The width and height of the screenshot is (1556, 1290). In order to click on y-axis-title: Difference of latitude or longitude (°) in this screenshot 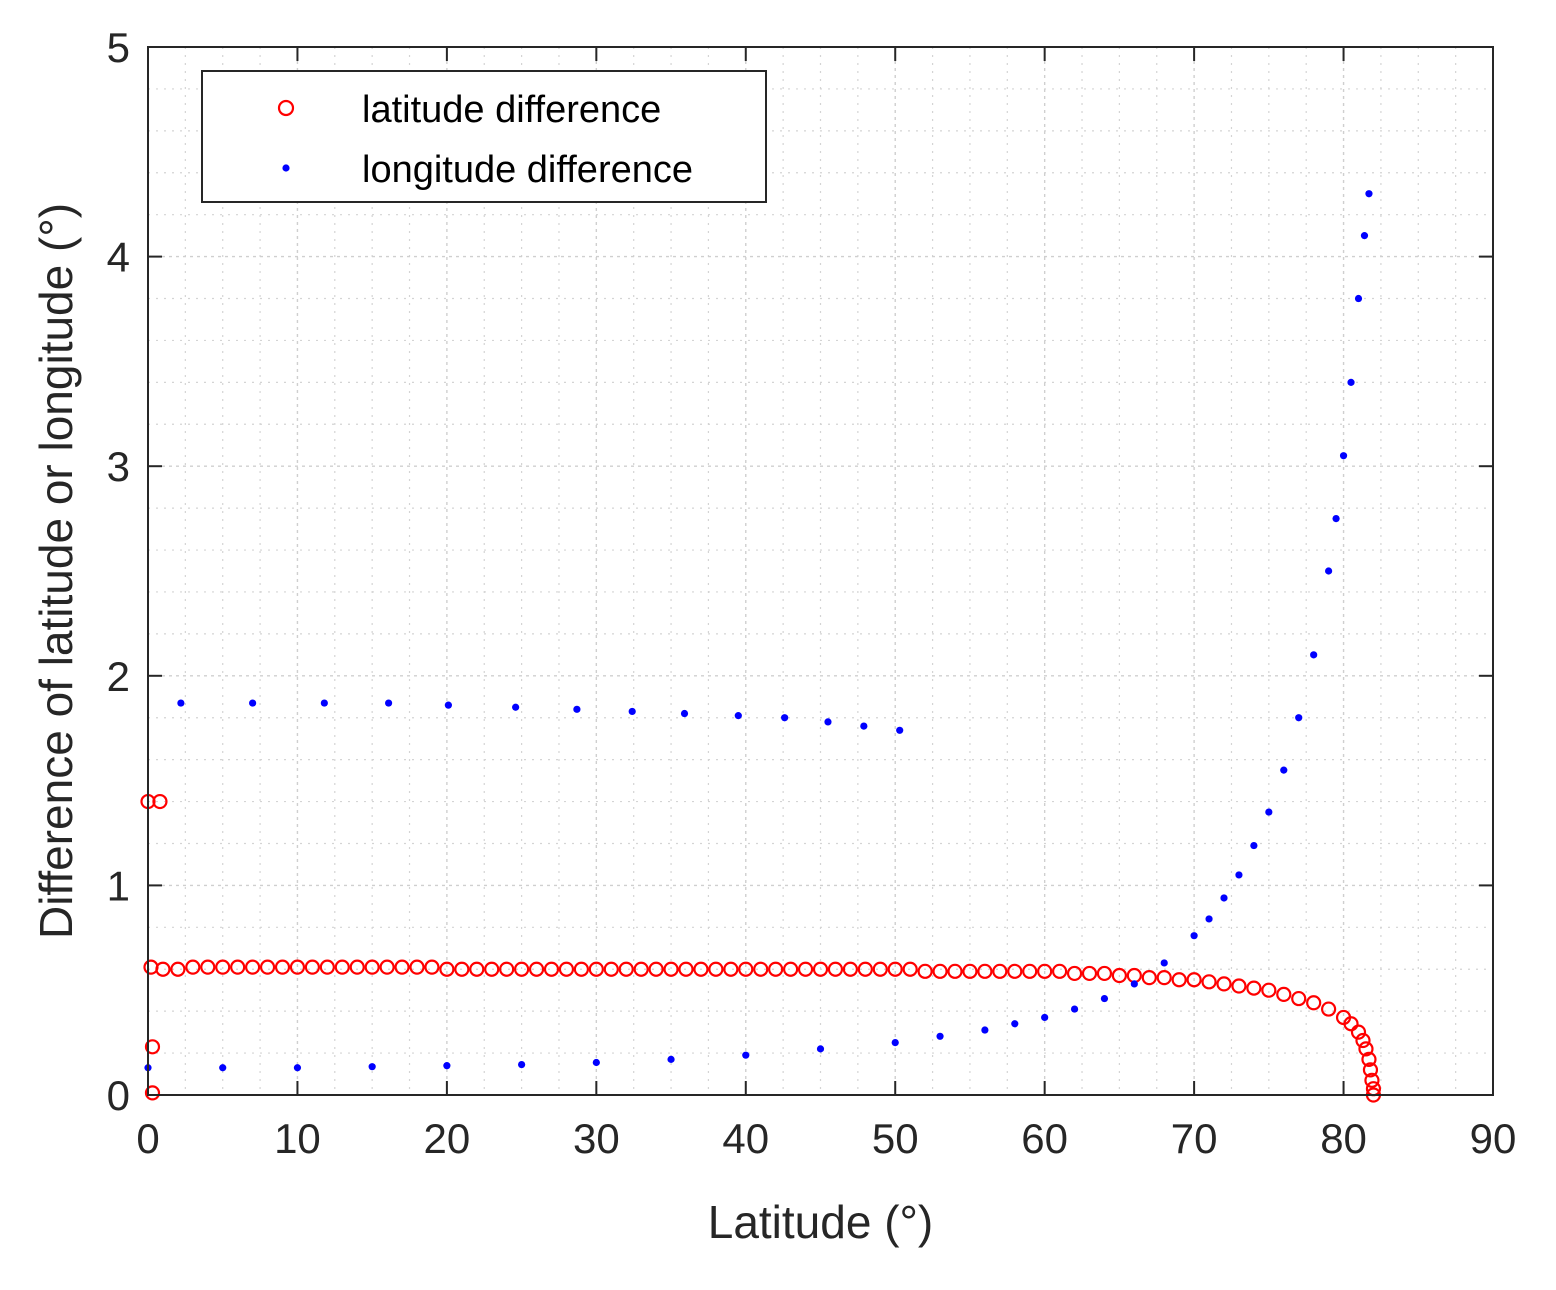, I will do `click(56, 571)`.